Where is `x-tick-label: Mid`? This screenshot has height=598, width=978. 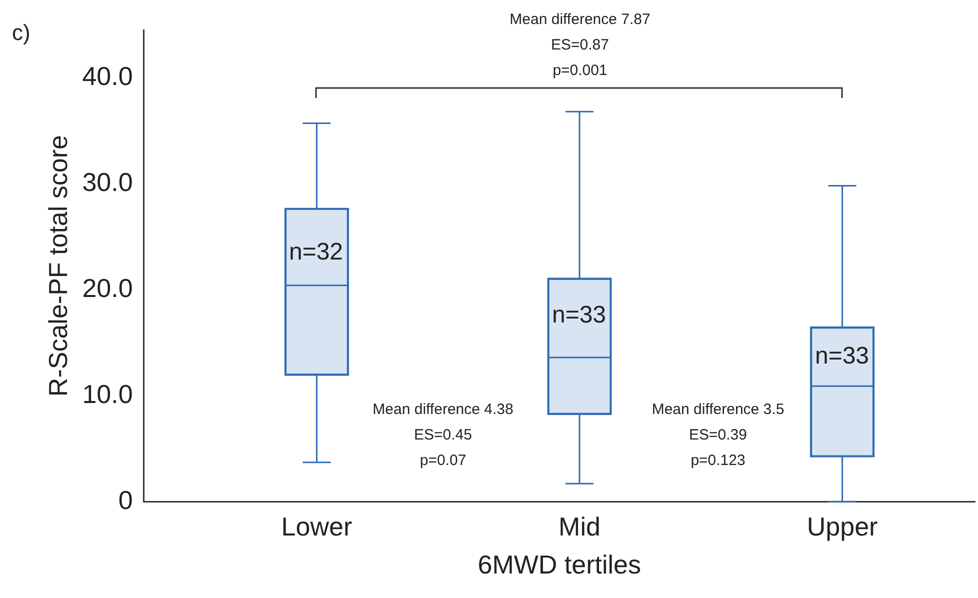
x-tick-label: Mid is located at coordinates (579, 526).